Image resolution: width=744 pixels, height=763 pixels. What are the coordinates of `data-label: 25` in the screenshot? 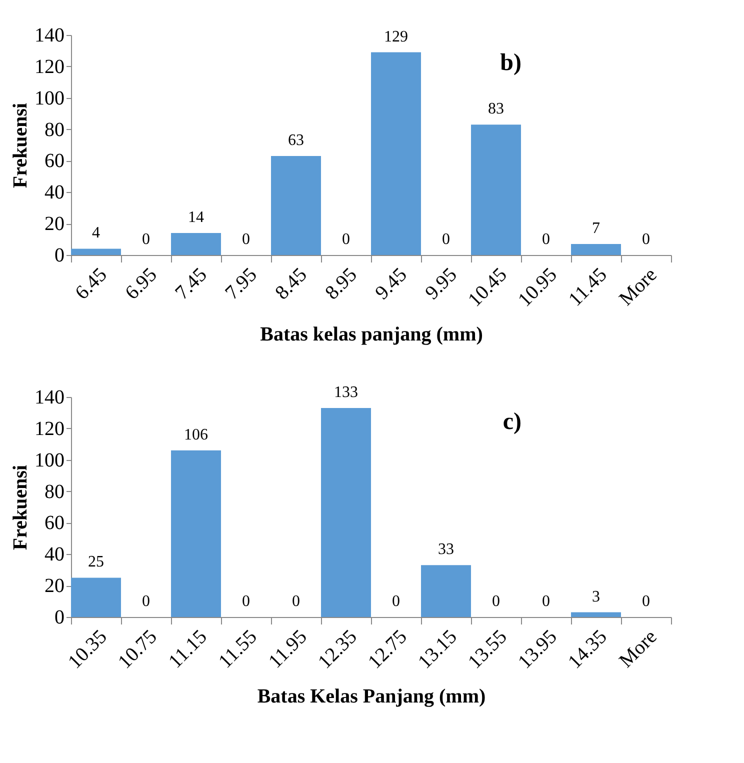 It's located at (96, 562).